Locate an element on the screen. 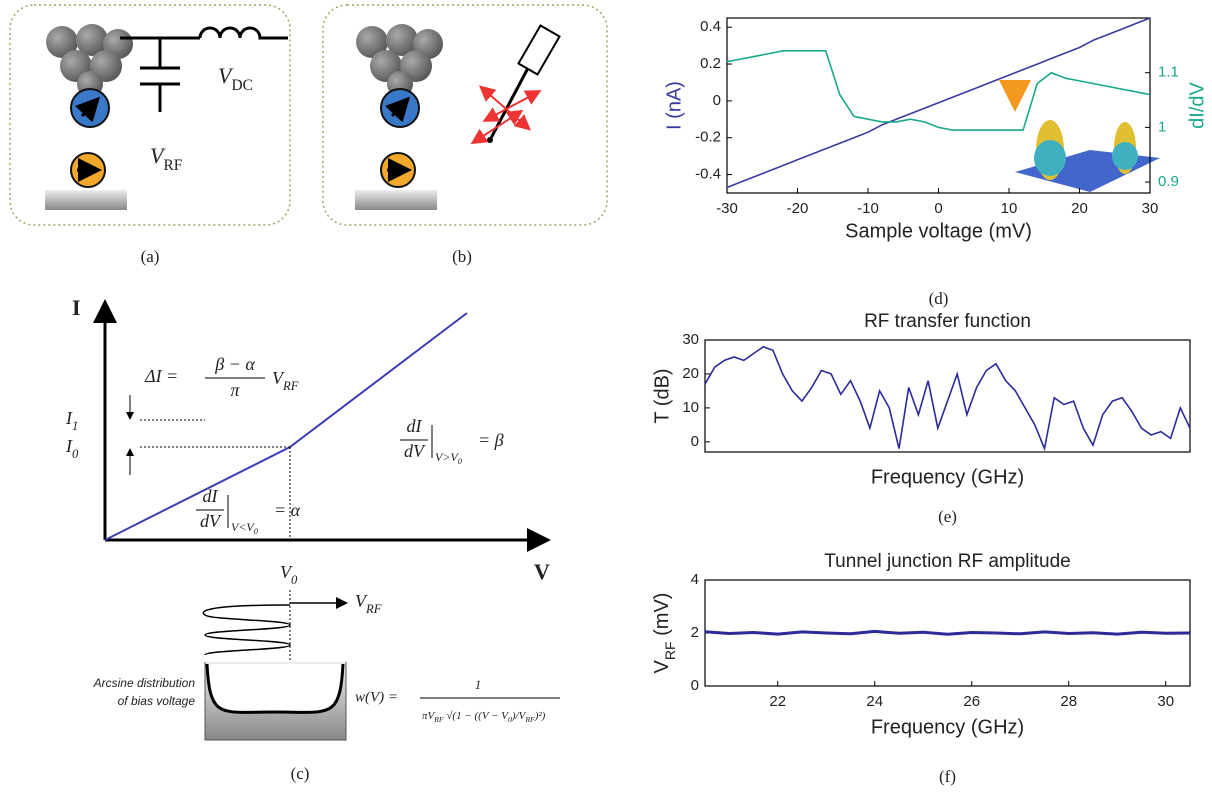  delta-i-lhs: ΔI = is located at coordinates (161, 376).